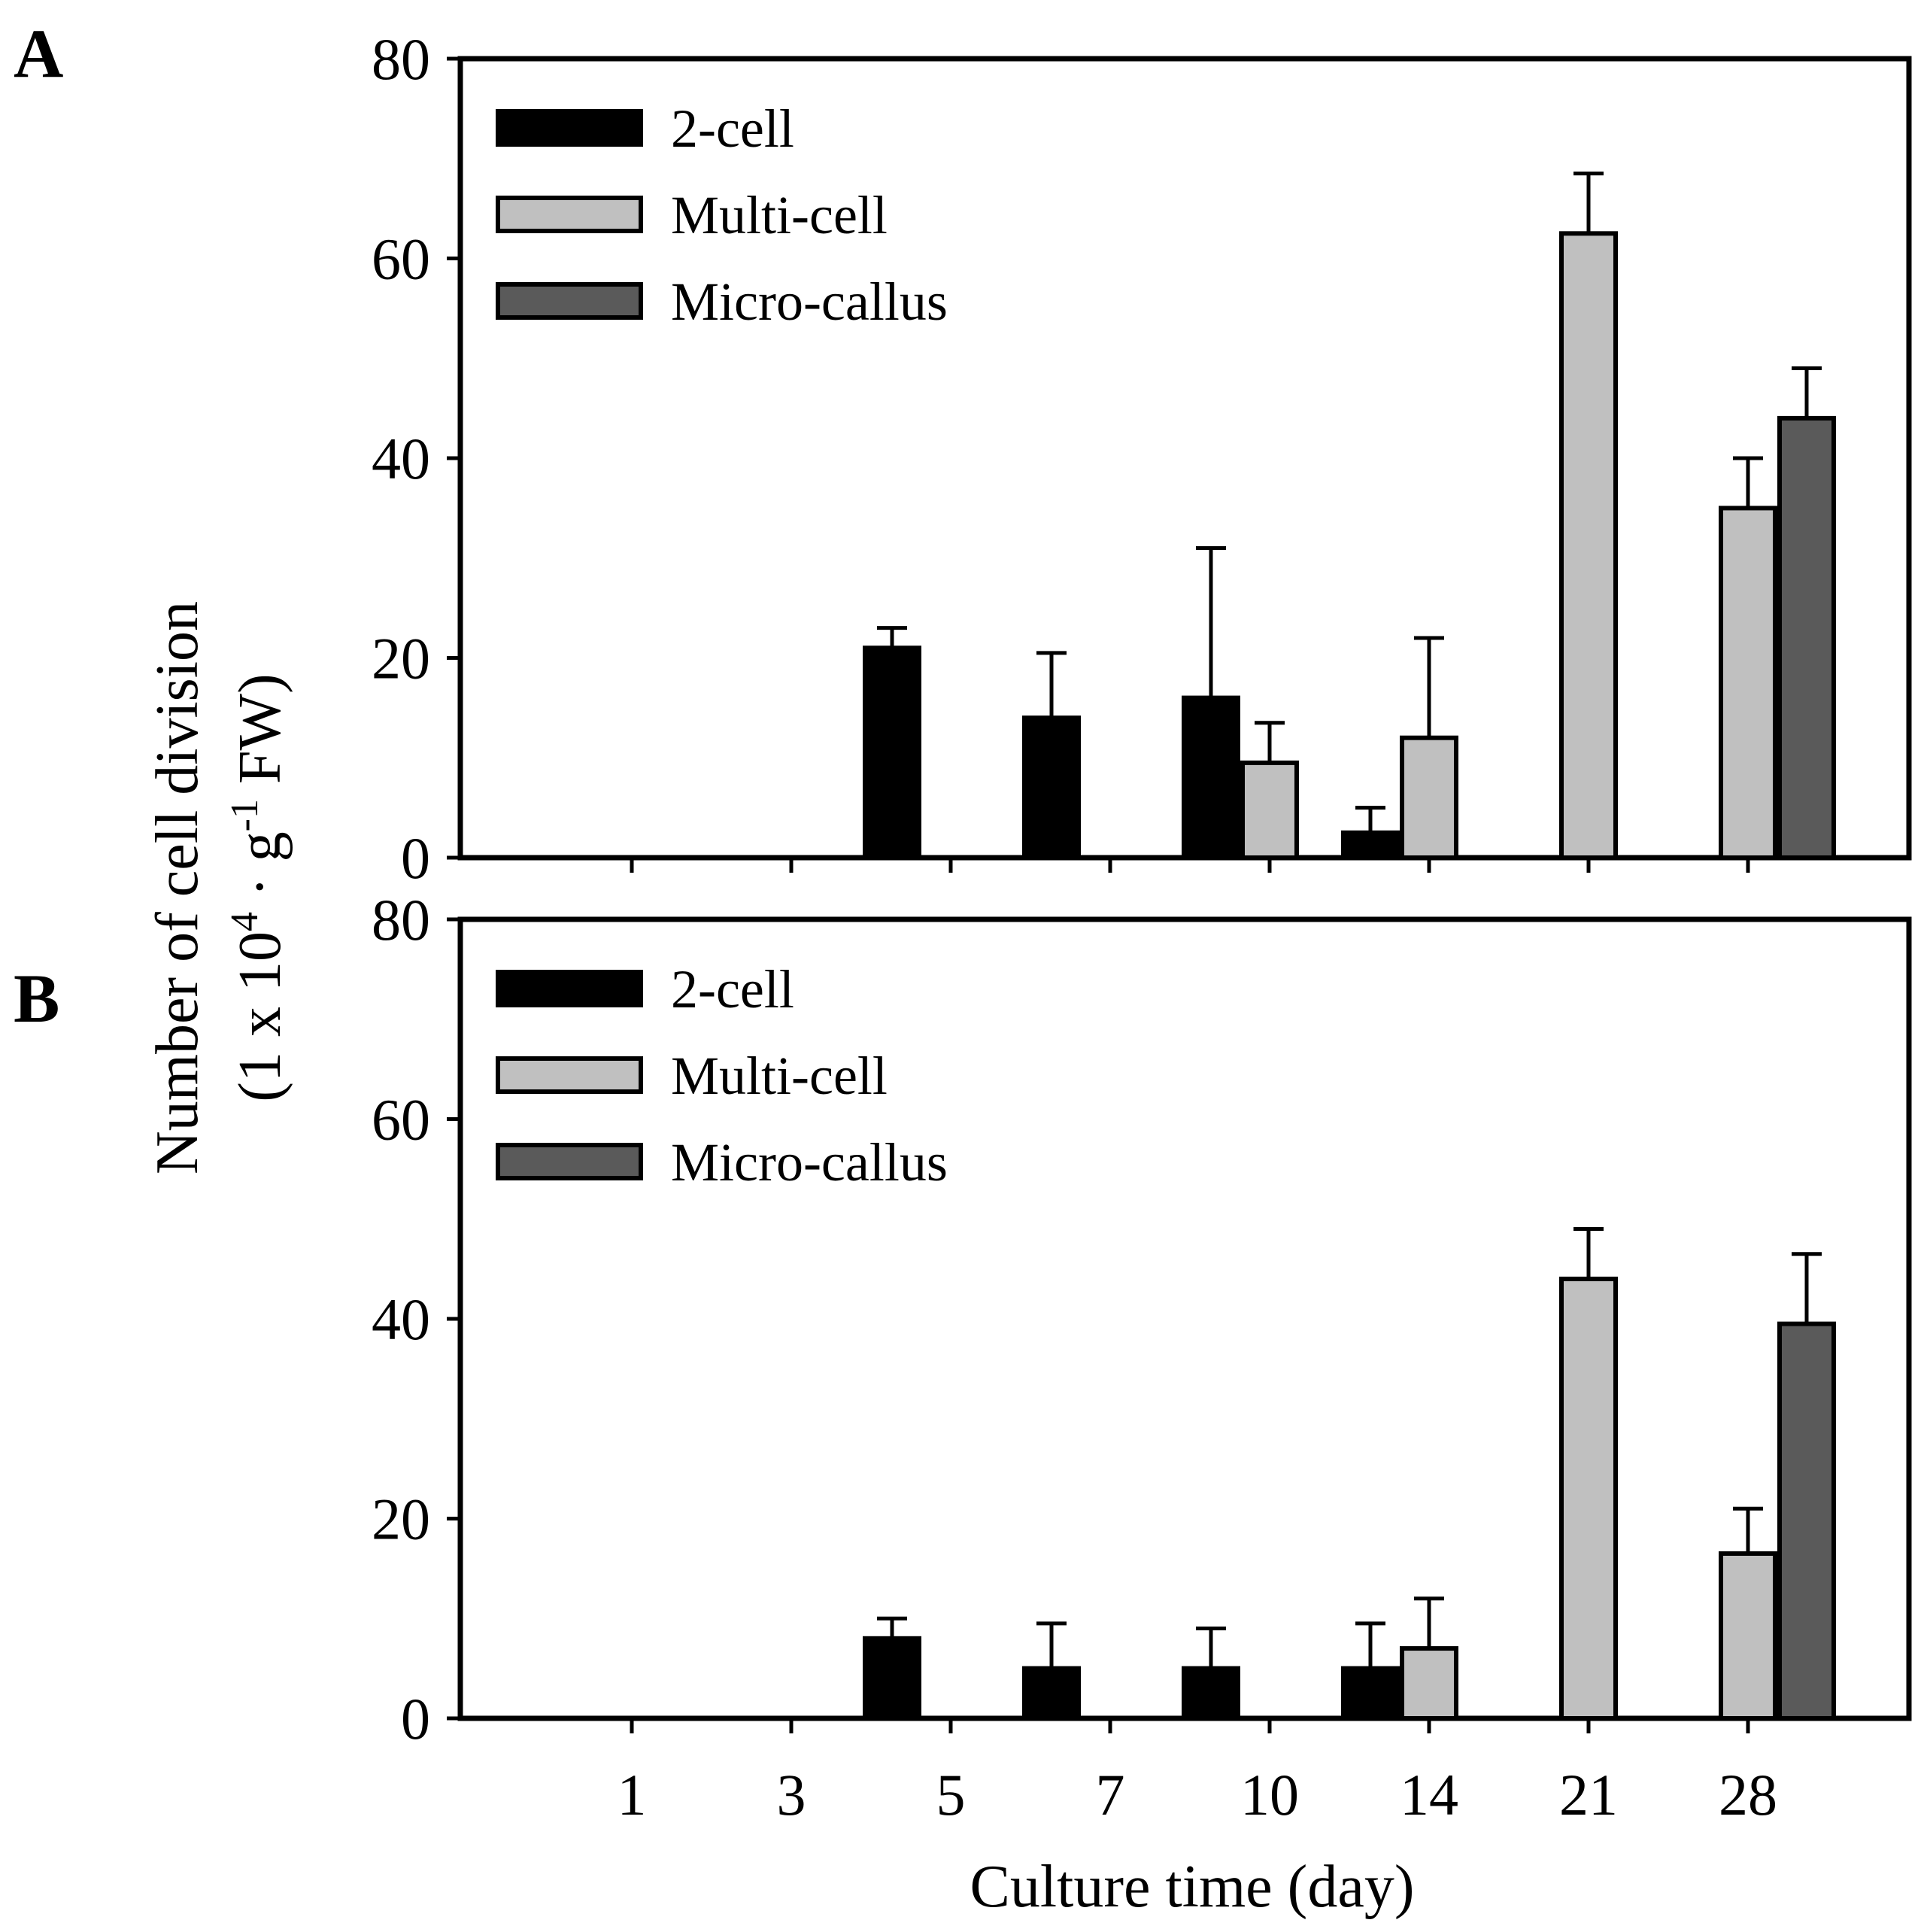 This screenshot has height=1932, width=1927. I want to click on x-axis-title: Culture time (day), so click(1192, 1887).